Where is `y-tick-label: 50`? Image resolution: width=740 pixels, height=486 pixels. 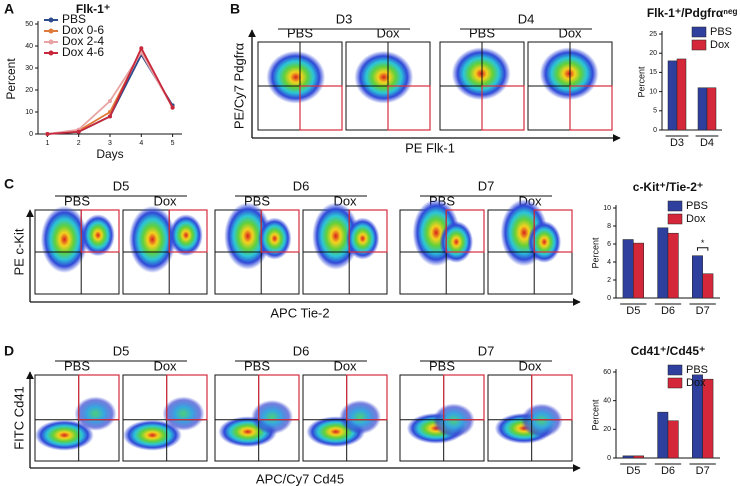 y-tick-label: 50 is located at coordinates (29, 24).